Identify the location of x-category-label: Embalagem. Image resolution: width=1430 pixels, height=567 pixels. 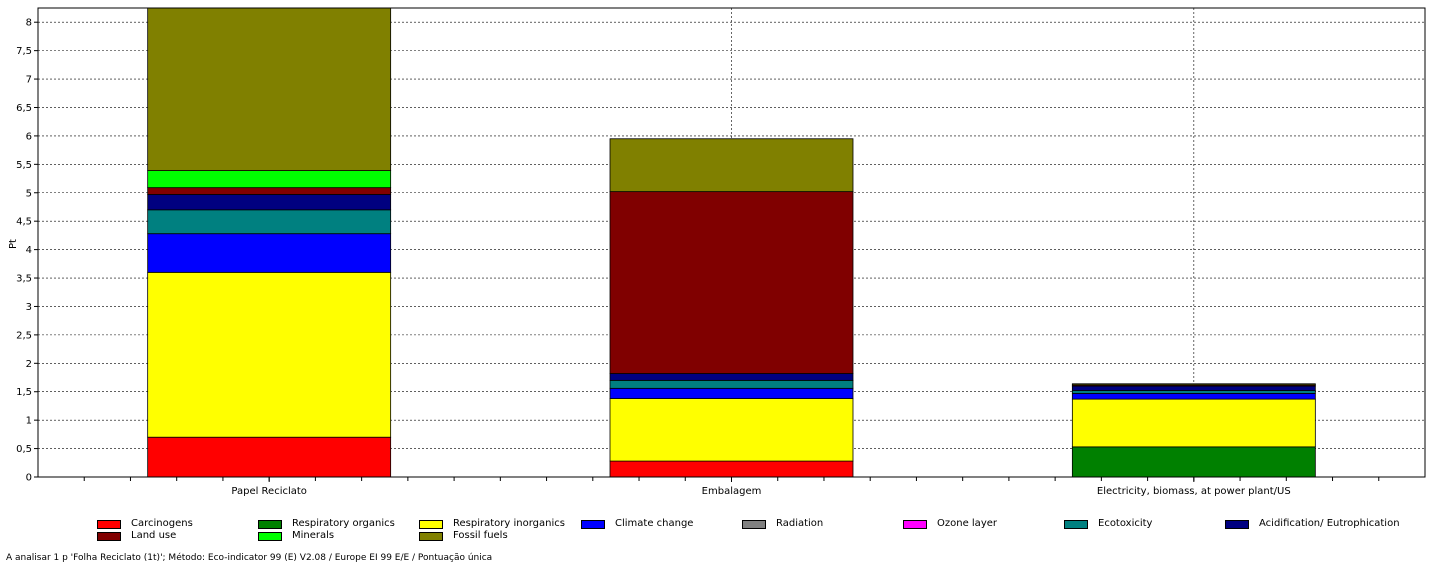
(732, 491).